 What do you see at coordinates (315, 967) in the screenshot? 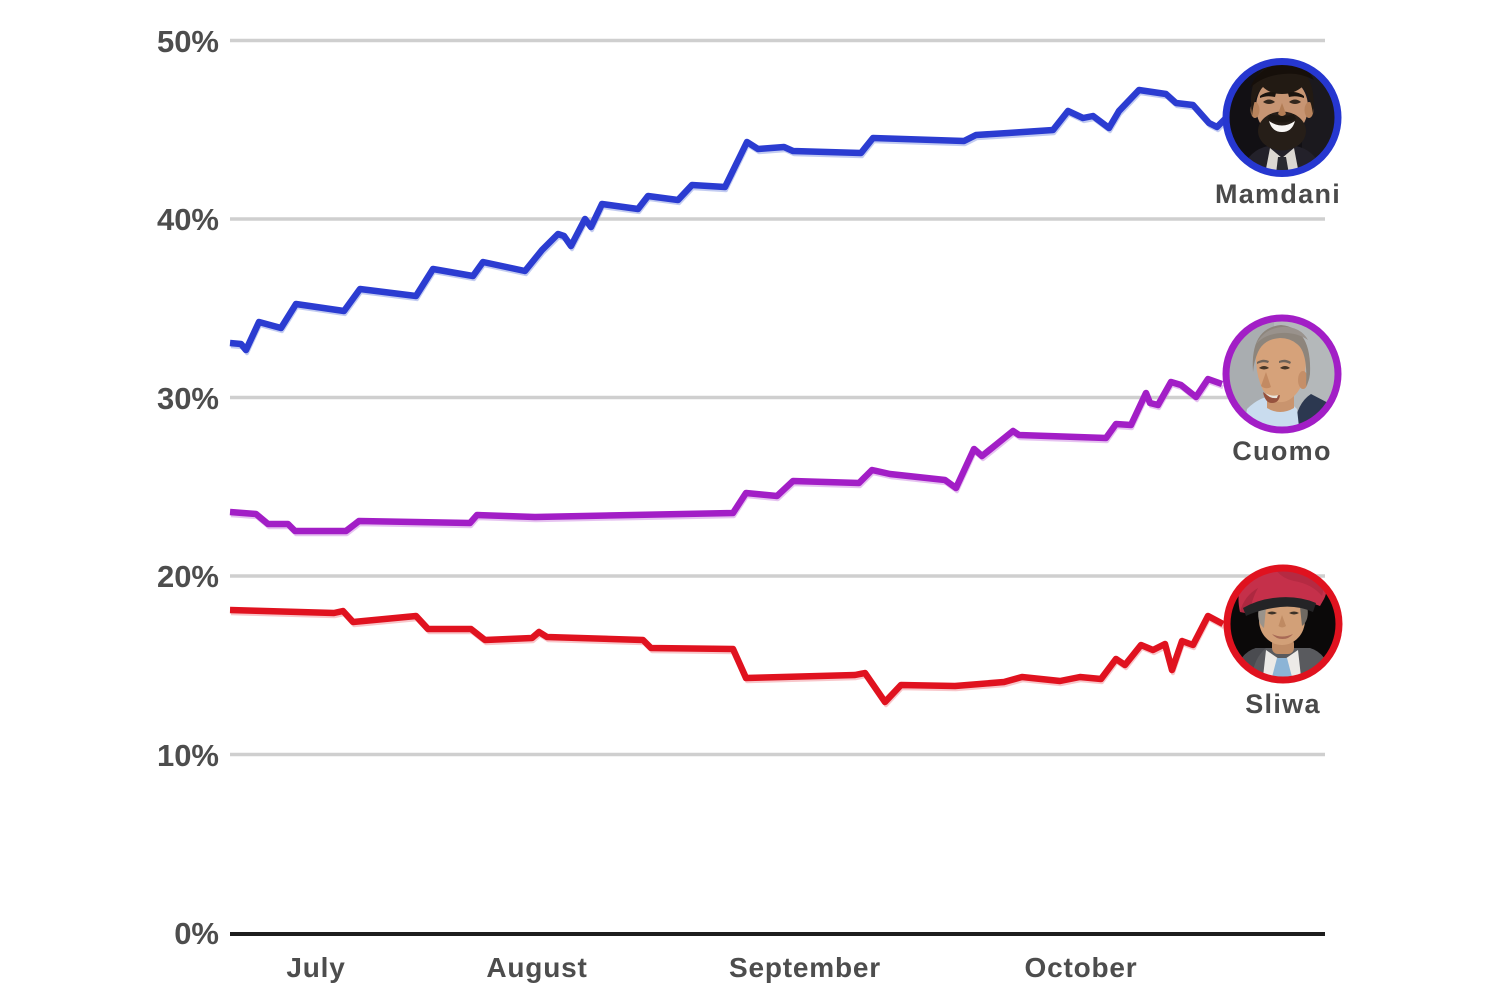
I see `svg-text: July` at bounding box center [315, 967].